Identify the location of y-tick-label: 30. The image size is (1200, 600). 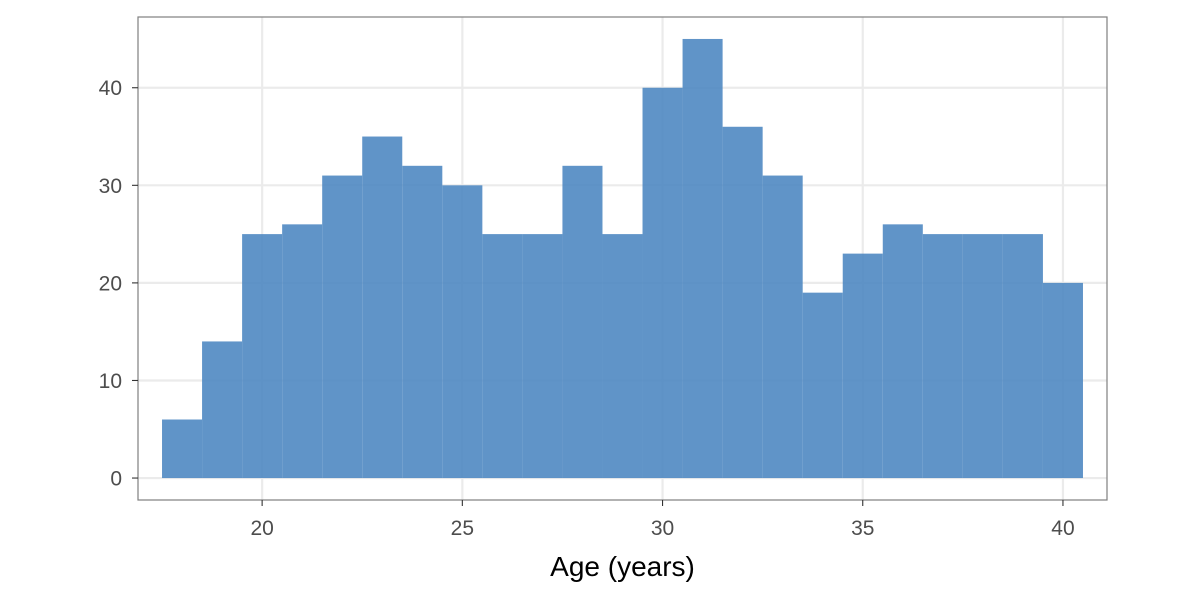
(110, 186).